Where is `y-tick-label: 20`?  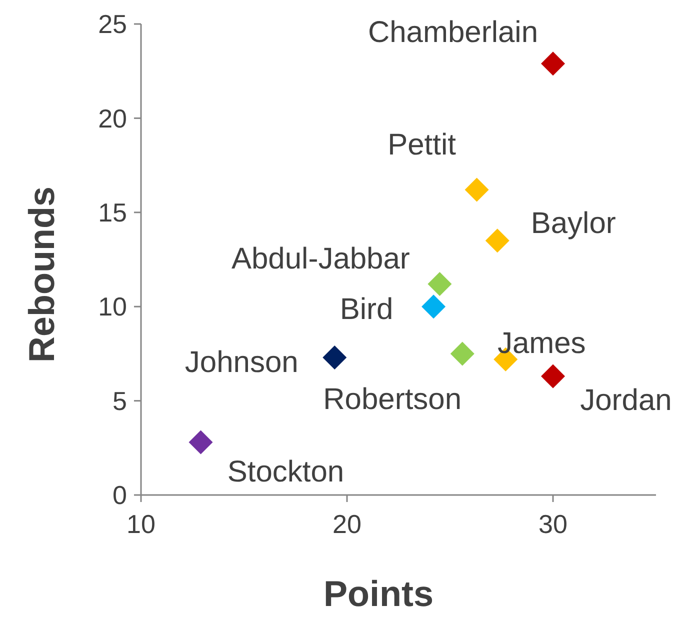 y-tick-label: 20 is located at coordinates (112, 118).